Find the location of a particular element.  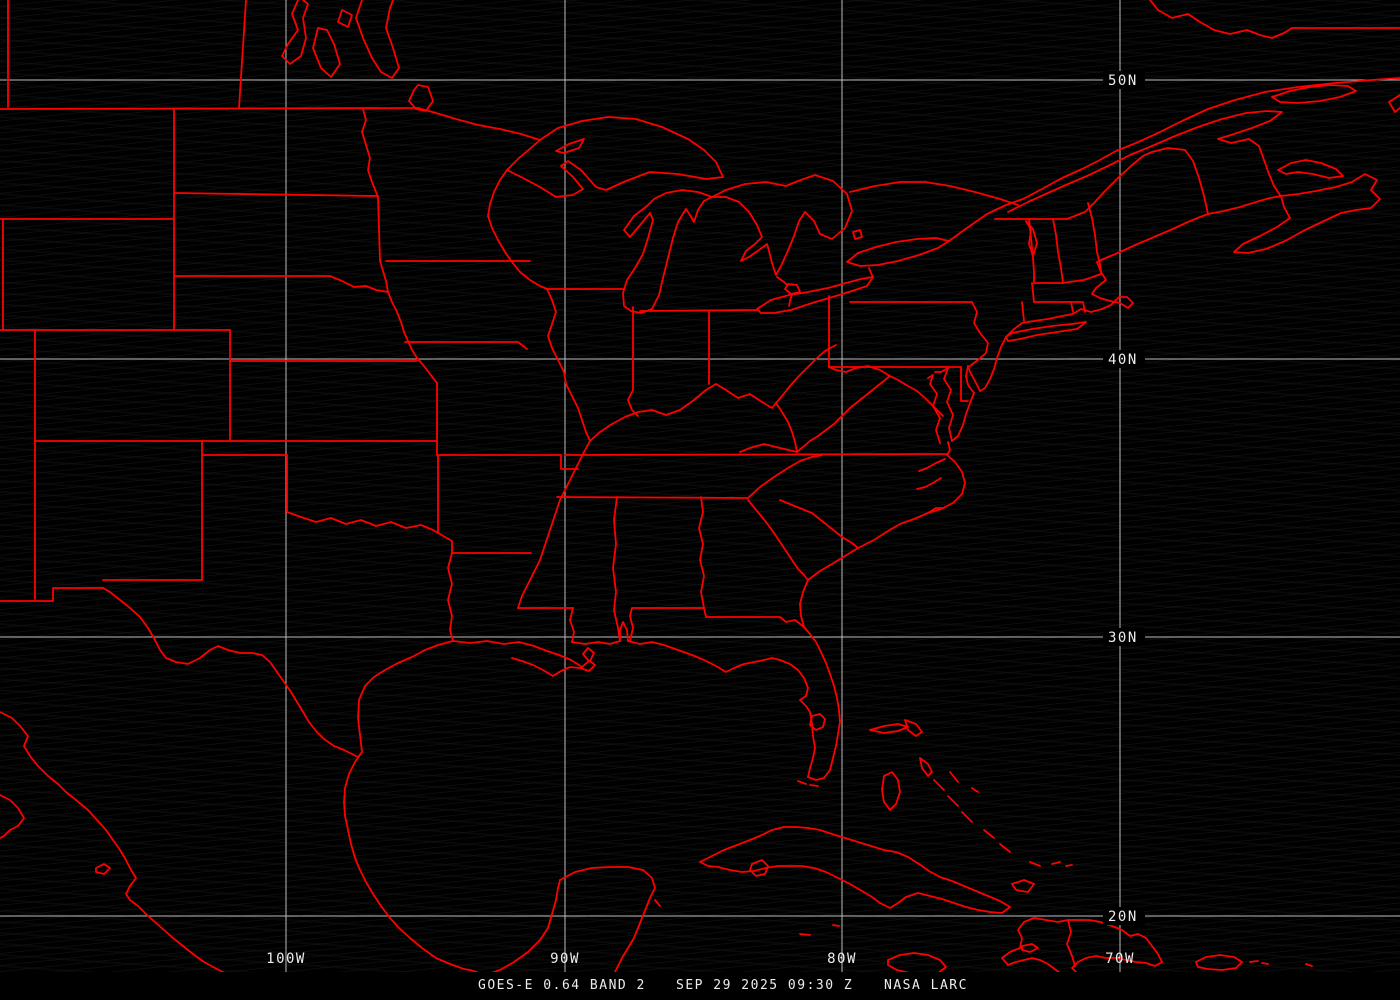

de-md-border is located at coordinates (964, 384).